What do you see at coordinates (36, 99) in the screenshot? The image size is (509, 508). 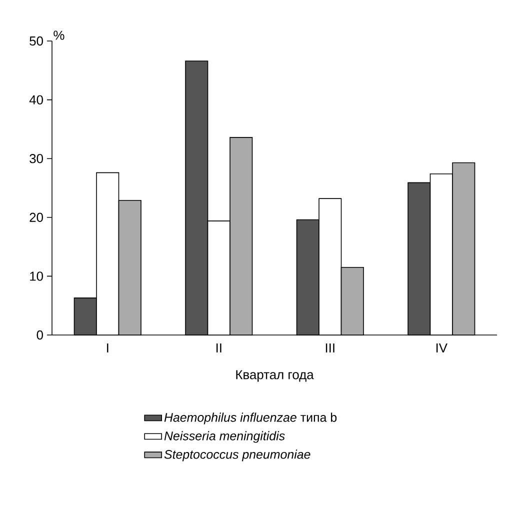 I see `y-tick-label: 40` at bounding box center [36, 99].